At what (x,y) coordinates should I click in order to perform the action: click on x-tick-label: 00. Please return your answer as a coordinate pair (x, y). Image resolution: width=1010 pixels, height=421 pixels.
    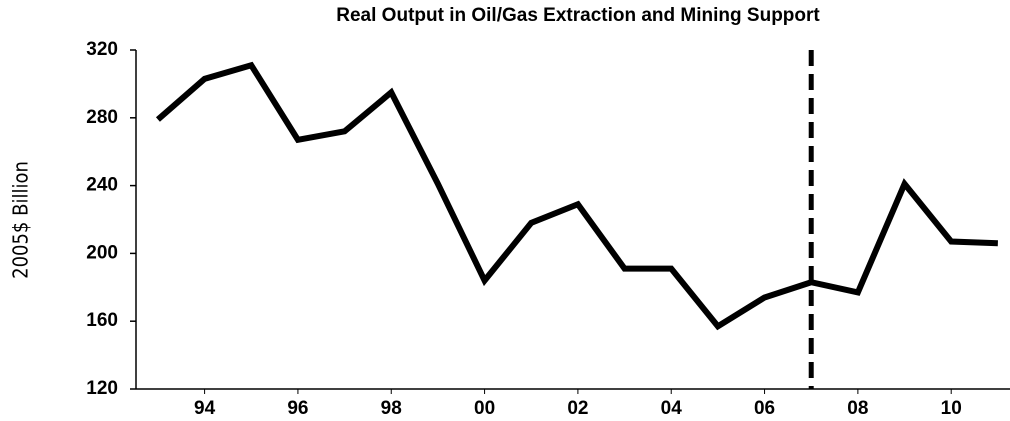
    Looking at the image, I should click on (484, 408).